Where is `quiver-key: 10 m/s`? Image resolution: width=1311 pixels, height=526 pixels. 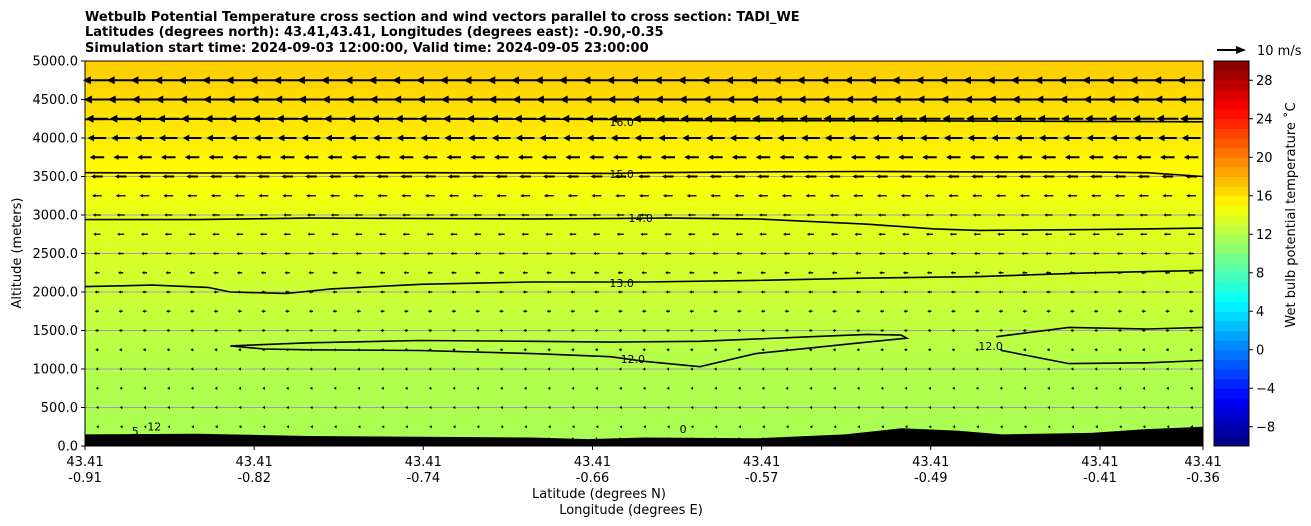
quiver-key: 10 m/s is located at coordinates (1259, 51).